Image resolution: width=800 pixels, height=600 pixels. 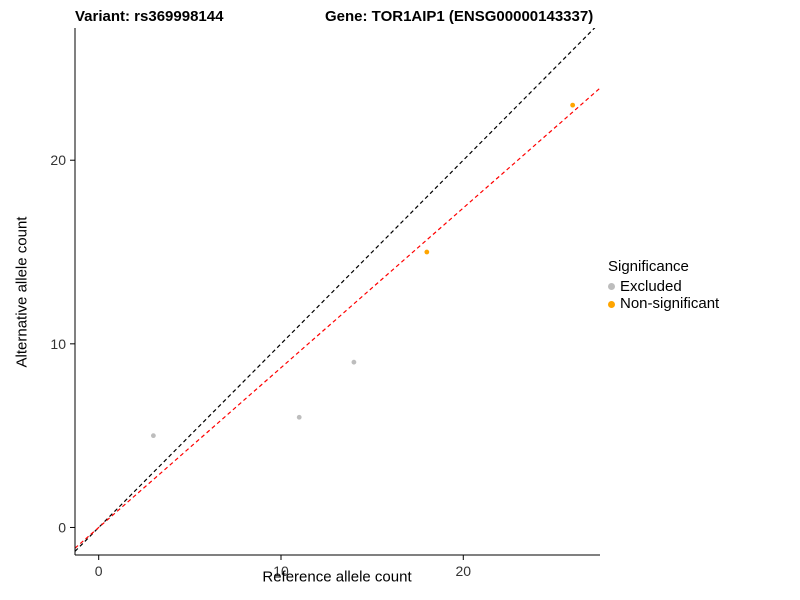 What do you see at coordinates (459, 16) in the screenshot?
I see `gene-title: Gene: TOR1AIP1 (ENSG00000143337)` at bounding box center [459, 16].